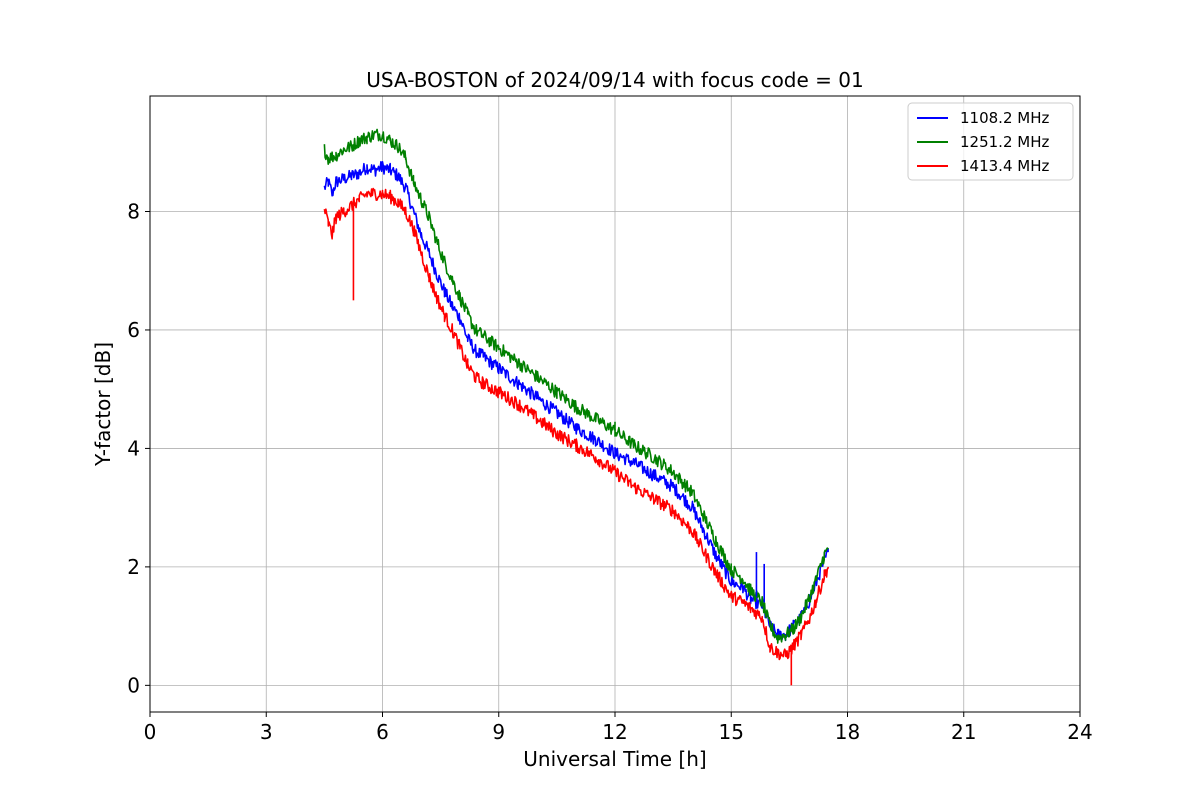 The image size is (1200, 804). I want to click on legend-label: 1413.4 MHz, so click(1004, 166).